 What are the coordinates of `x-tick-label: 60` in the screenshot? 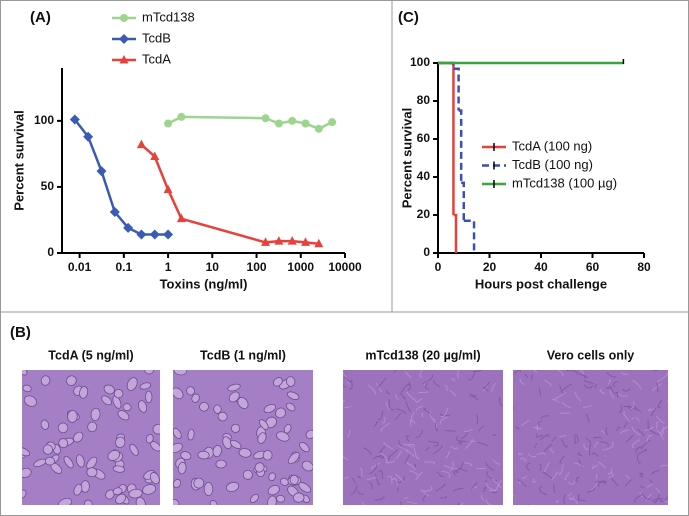 It's located at (593, 267).